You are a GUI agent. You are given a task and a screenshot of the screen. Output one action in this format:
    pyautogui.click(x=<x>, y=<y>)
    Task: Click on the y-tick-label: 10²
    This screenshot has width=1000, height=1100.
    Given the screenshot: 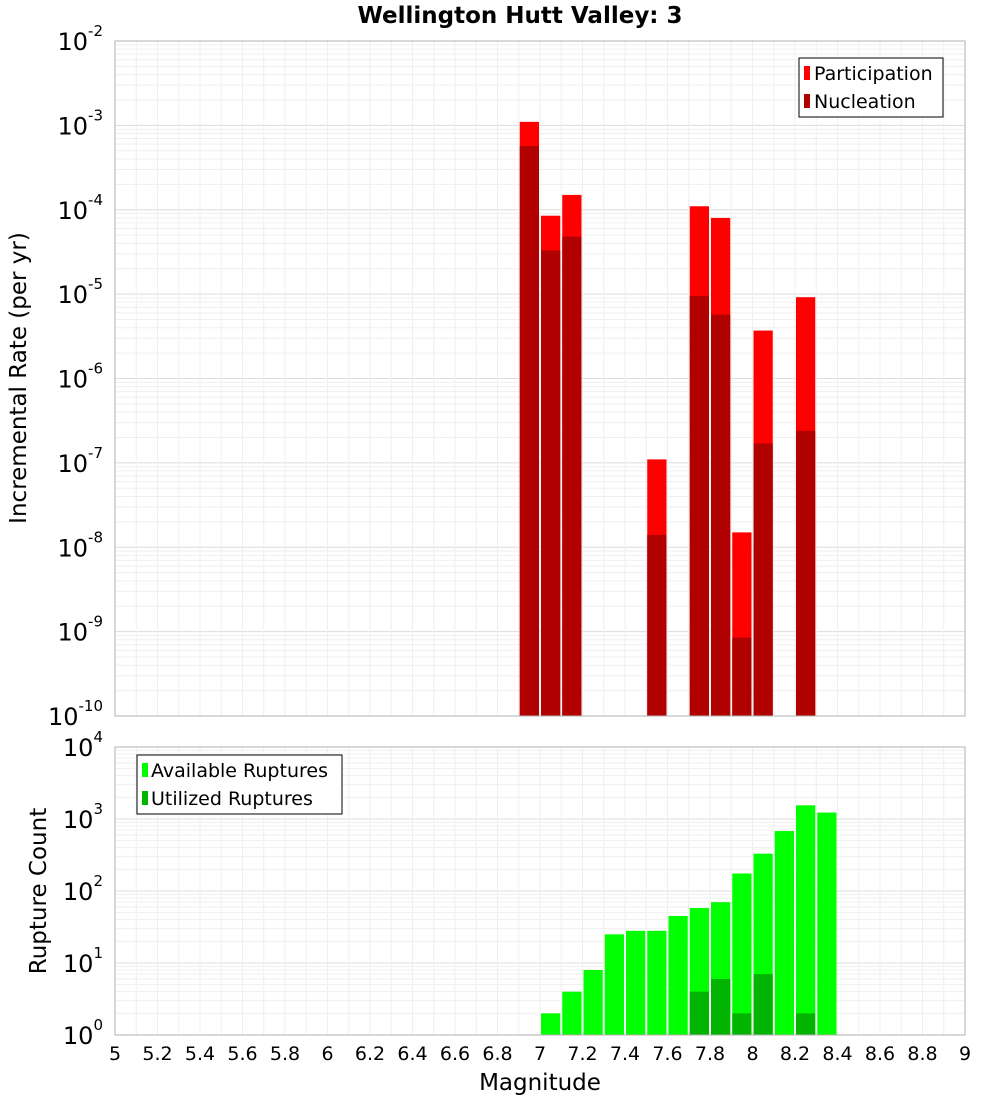 What is the action you would take?
    pyautogui.click(x=83, y=889)
    